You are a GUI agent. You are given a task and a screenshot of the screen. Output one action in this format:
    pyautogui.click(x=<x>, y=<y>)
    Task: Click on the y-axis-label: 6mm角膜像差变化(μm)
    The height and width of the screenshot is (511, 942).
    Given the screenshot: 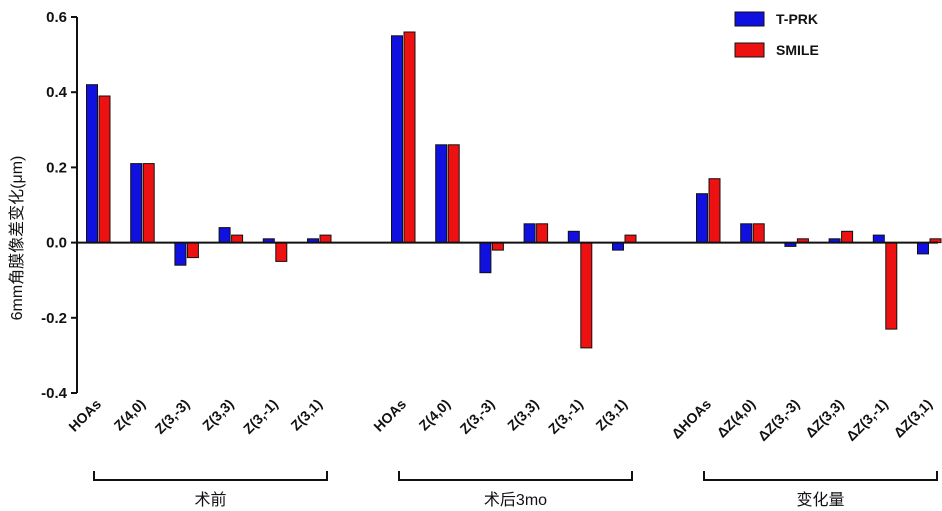 What is the action you would take?
    pyautogui.click(x=17, y=238)
    